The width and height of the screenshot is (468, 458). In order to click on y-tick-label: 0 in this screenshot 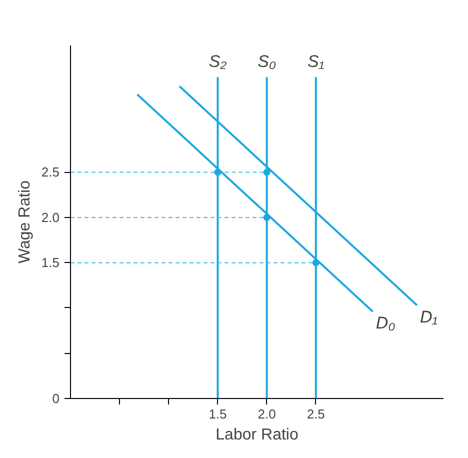, I will do `click(56, 398)`.